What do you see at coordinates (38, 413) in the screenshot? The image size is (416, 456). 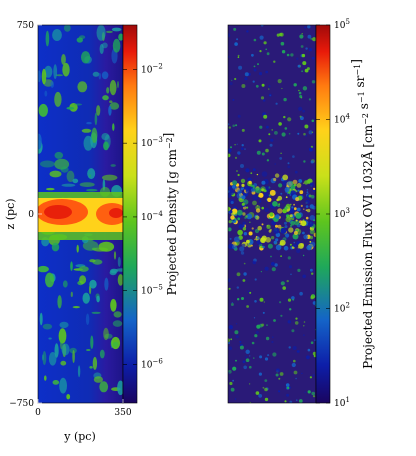 I see `x-tick-label: 0` at bounding box center [38, 413].